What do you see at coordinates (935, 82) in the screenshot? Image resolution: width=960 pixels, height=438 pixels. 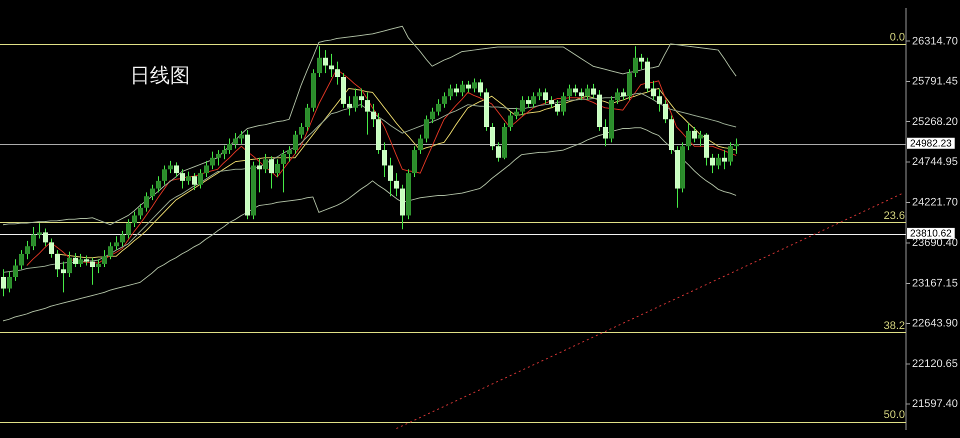 I see `y-tick-label: 25791.45` at bounding box center [935, 82].